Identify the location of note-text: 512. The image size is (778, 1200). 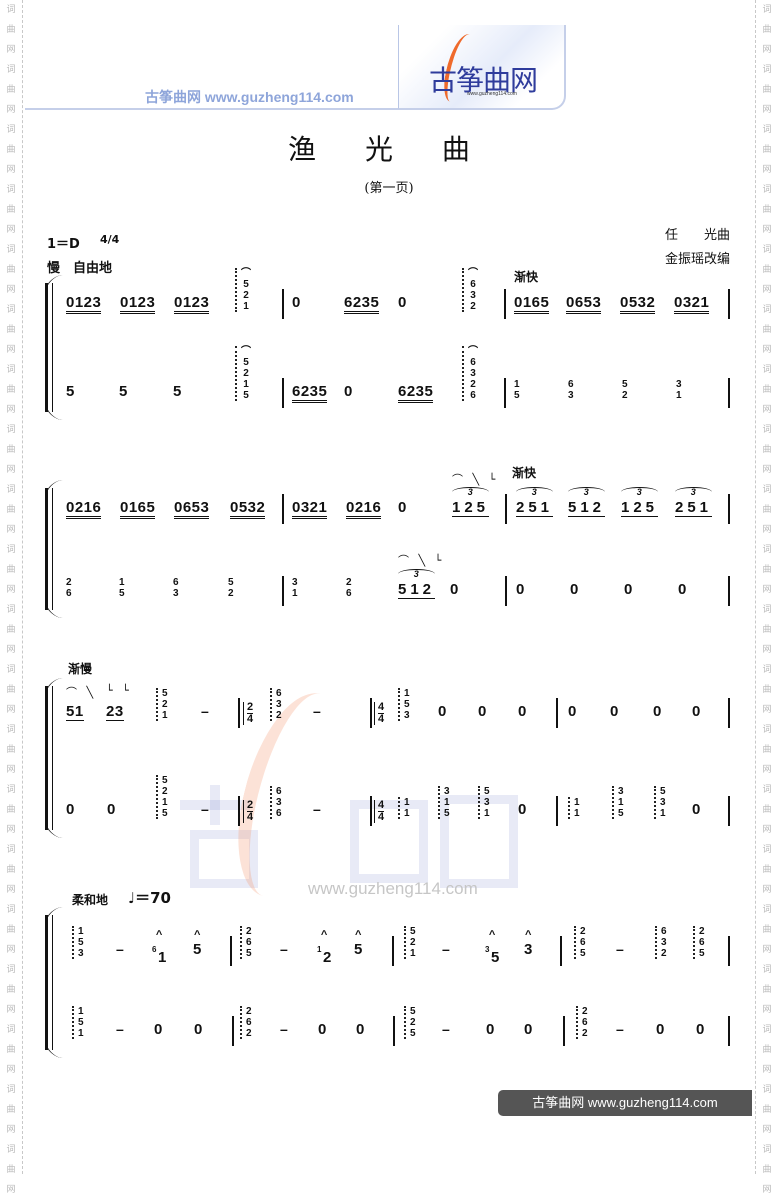
(587, 508).